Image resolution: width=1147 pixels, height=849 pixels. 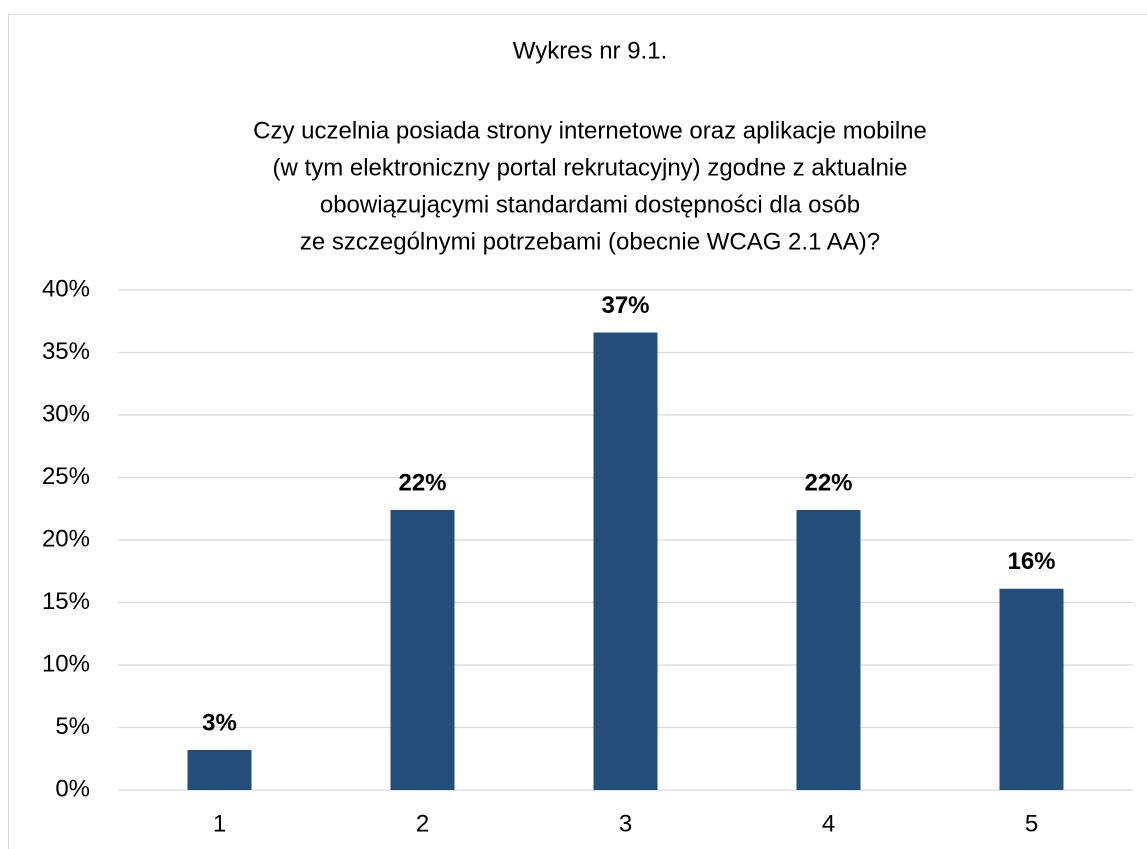 What do you see at coordinates (625, 823) in the screenshot?
I see `x-tick-label: 3` at bounding box center [625, 823].